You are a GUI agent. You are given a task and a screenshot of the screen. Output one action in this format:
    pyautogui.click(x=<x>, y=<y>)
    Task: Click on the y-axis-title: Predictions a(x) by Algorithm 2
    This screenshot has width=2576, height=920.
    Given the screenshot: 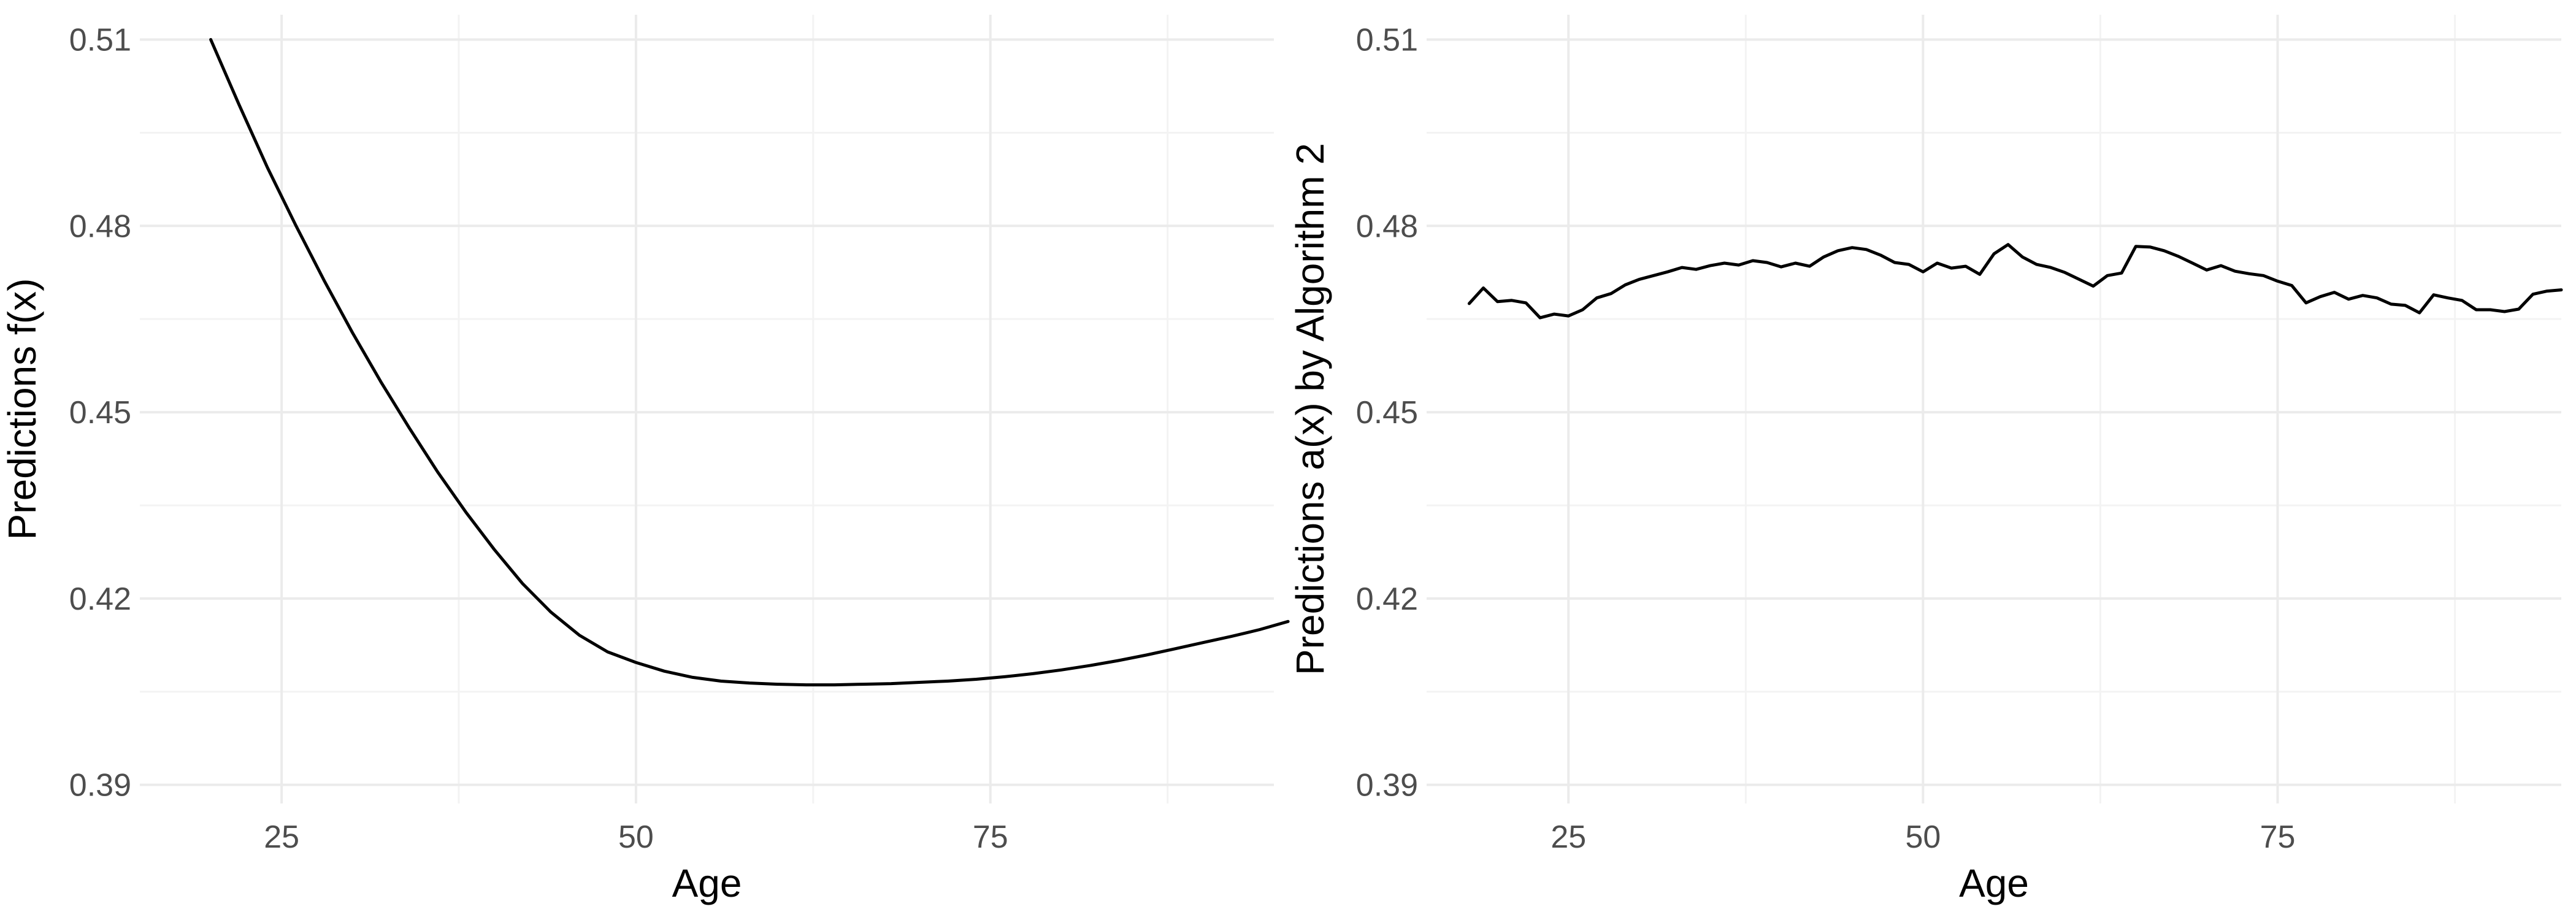 What is the action you would take?
    pyautogui.click(x=1310, y=409)
    